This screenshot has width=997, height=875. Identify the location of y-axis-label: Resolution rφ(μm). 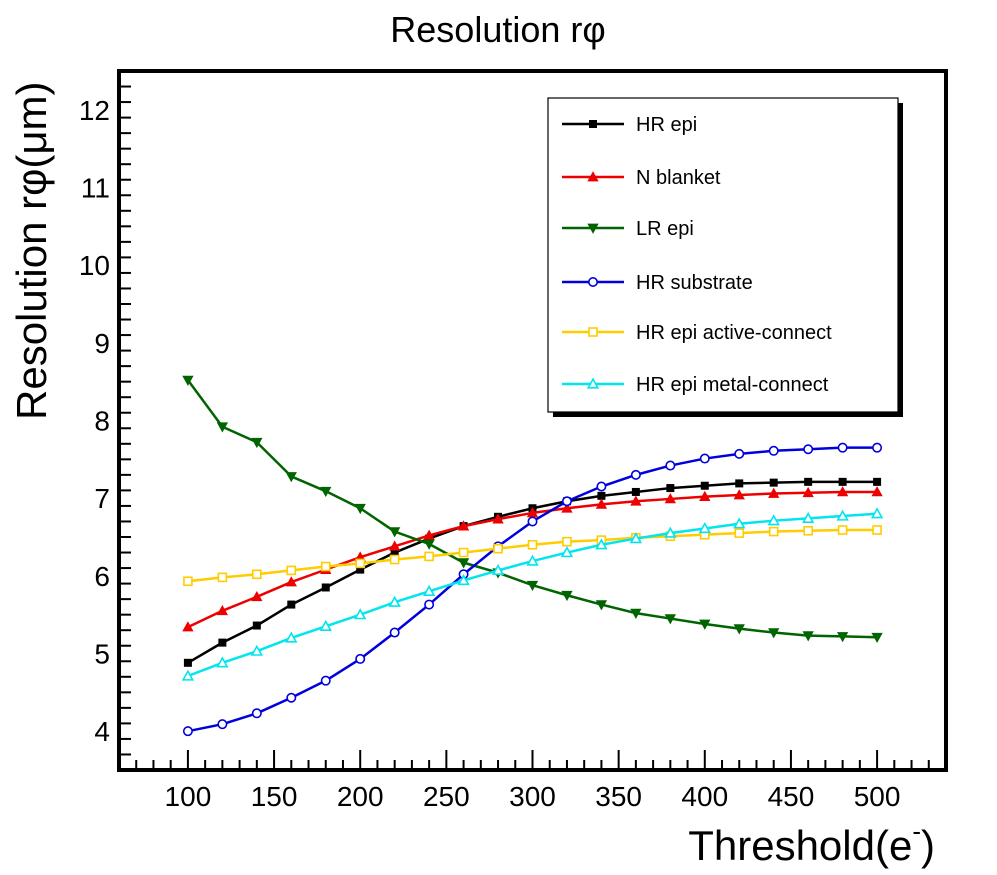
(31, 250).